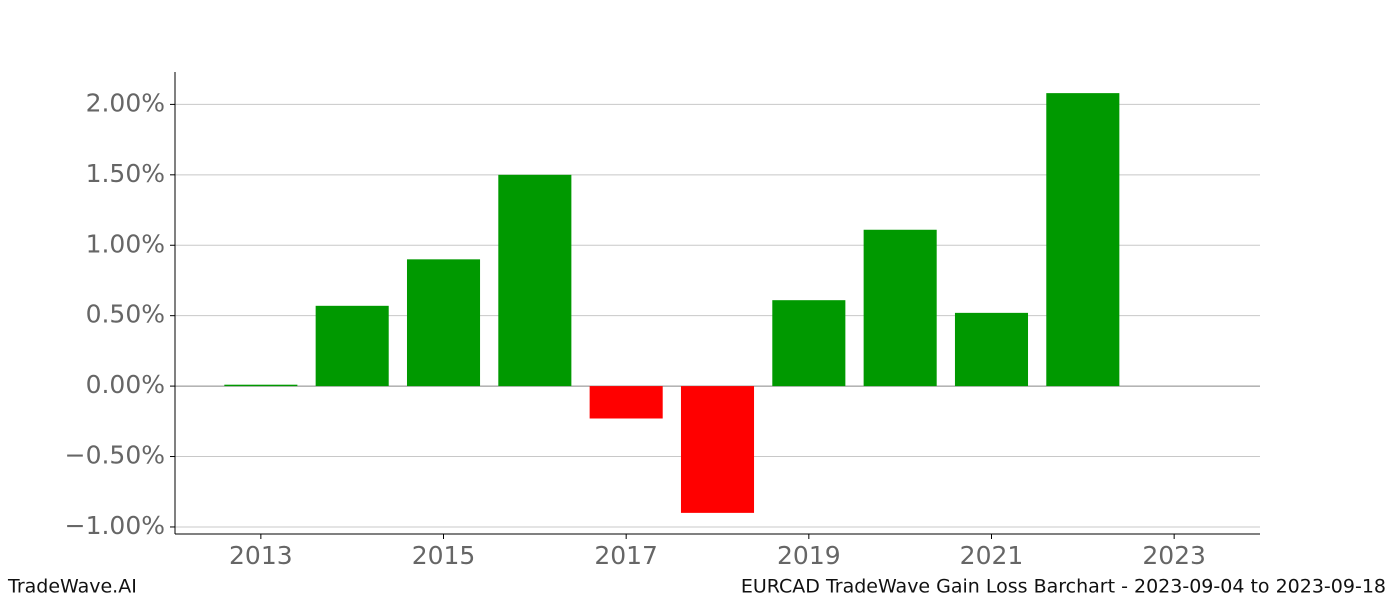  I want to click on y-tick-label: 1.50%, so click(125, 173).